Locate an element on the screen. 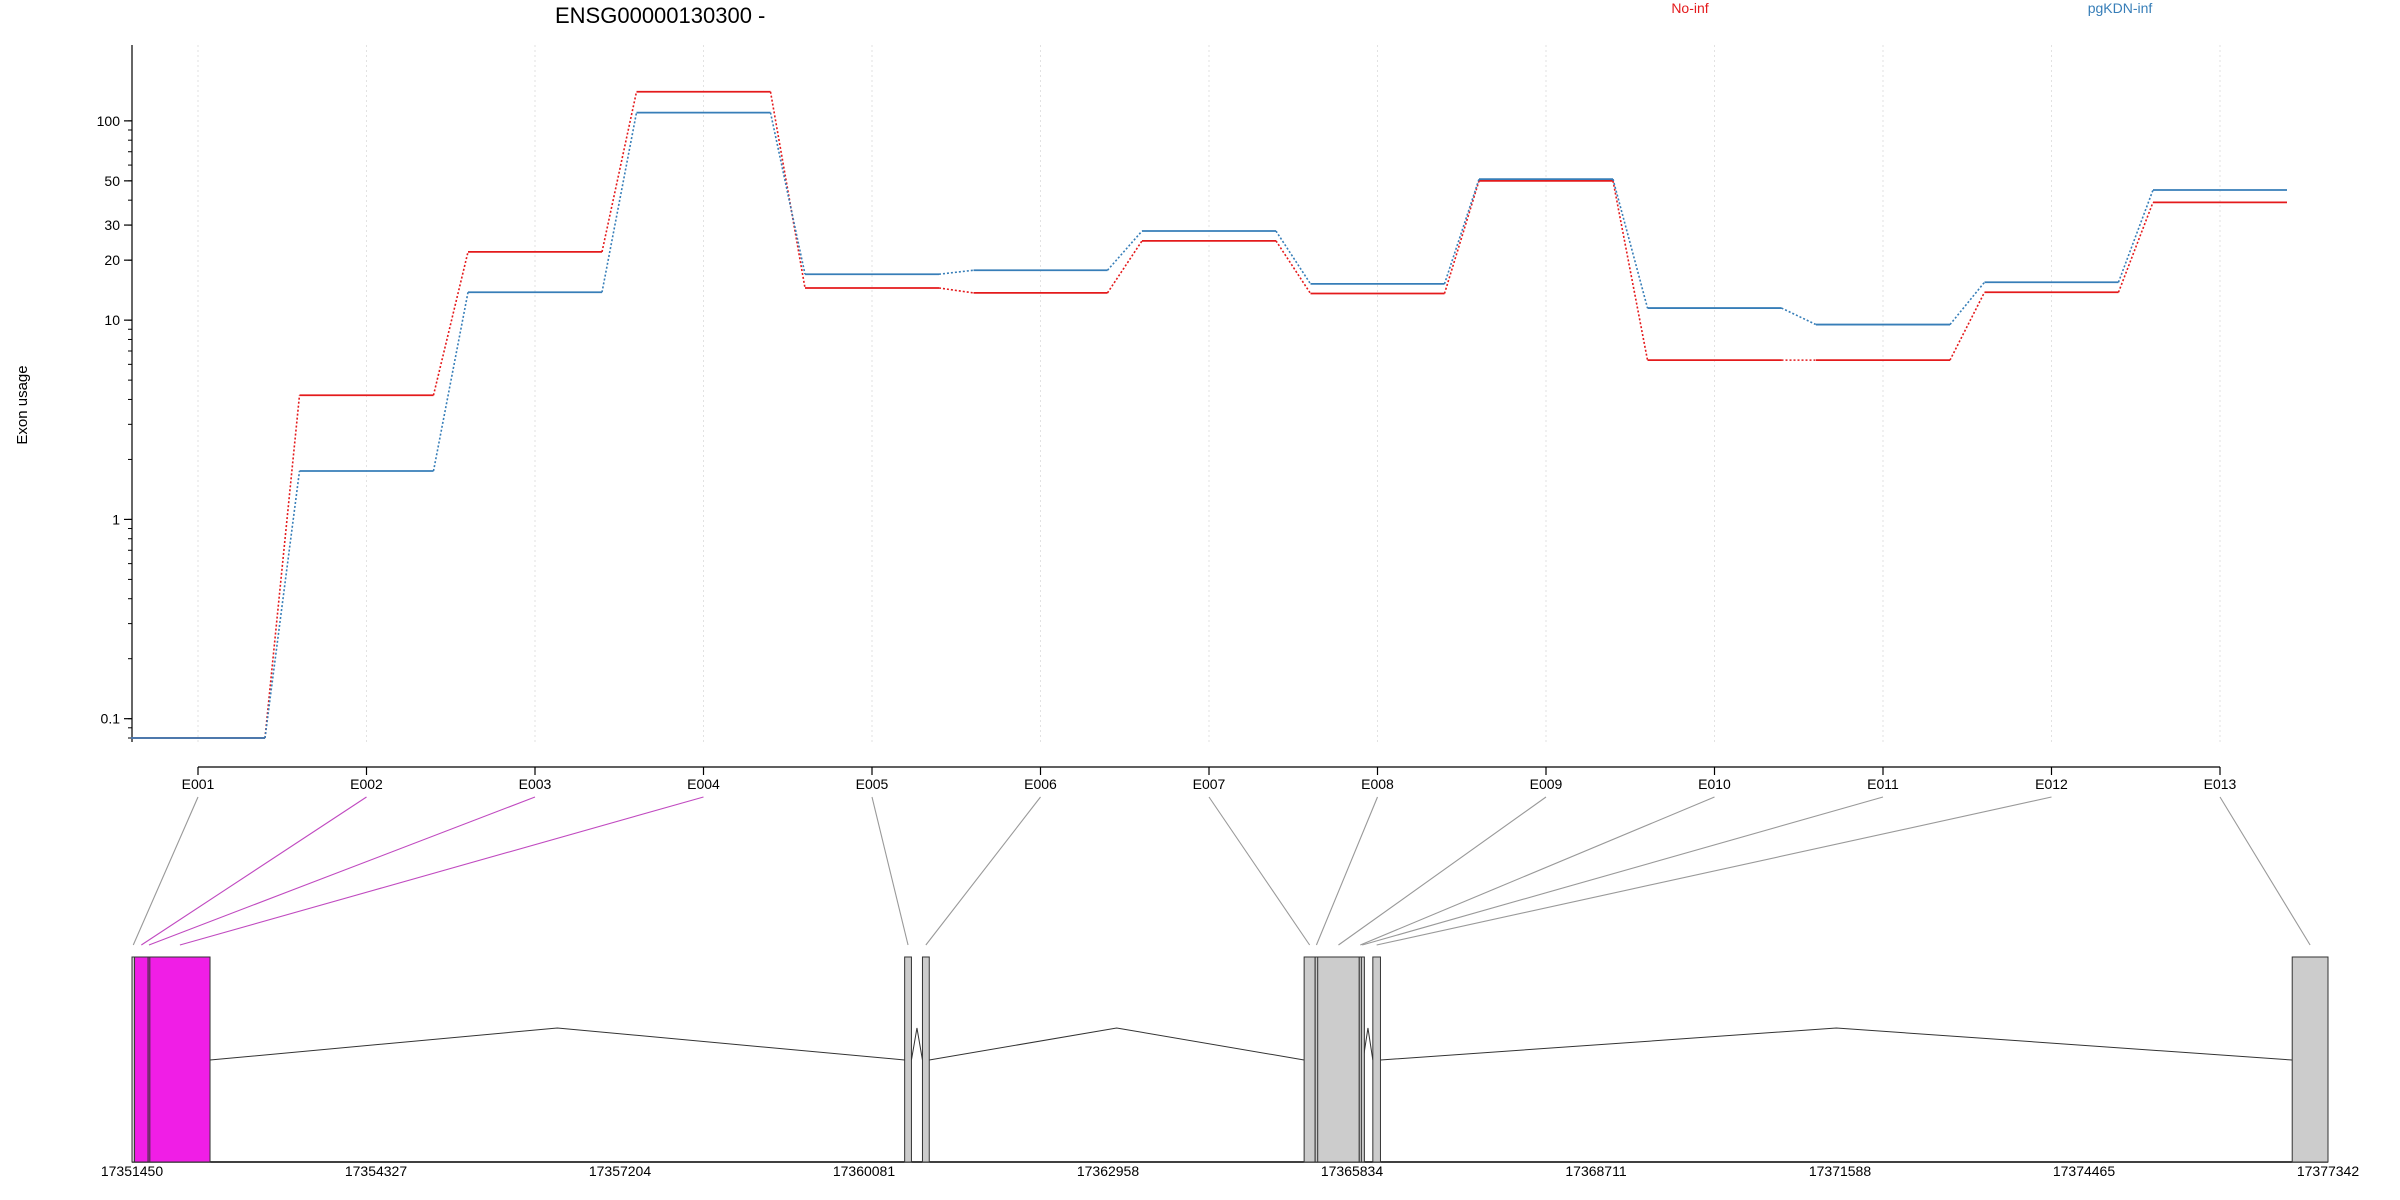  x-tick-label: E008 is located at coordinates (1377, 784).